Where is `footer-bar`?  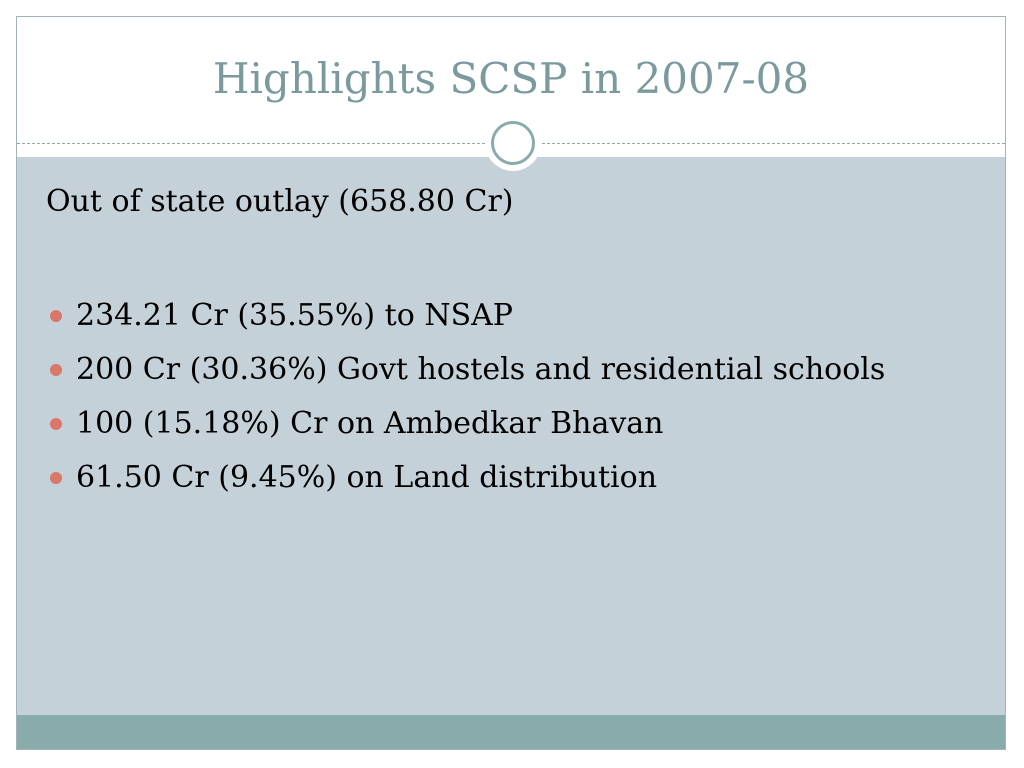
footer-bar is located at coordinates (511, 732).